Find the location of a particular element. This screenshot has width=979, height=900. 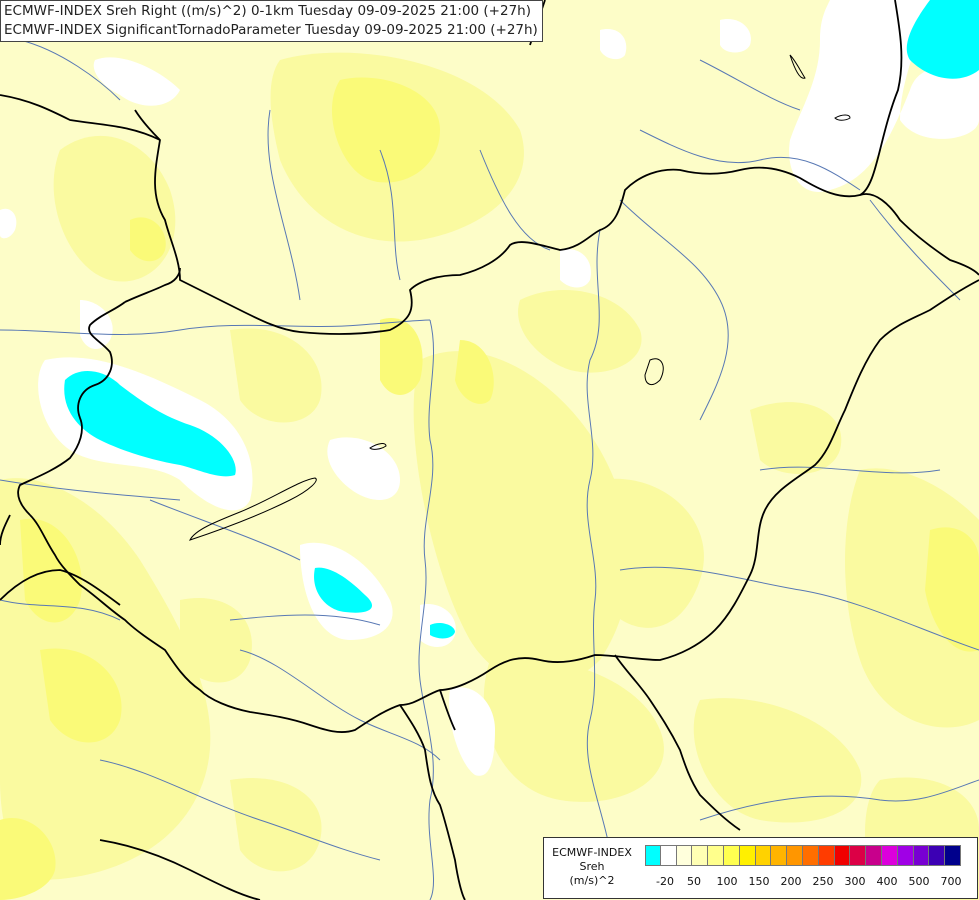

legend-tick-label: 100 is located at coordinates (727, 881).